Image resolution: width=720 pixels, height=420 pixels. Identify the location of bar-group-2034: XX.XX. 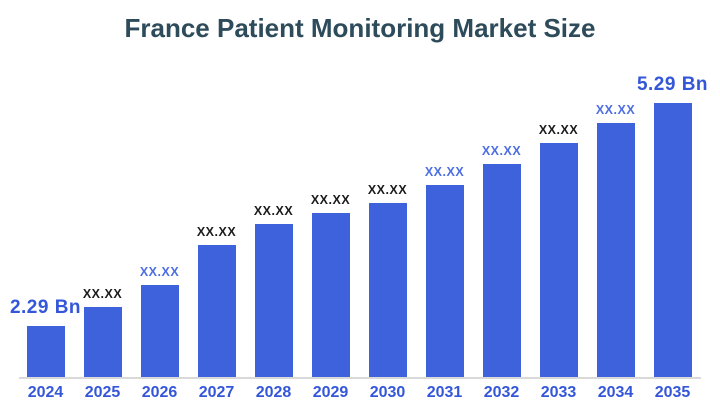
(615, 218).